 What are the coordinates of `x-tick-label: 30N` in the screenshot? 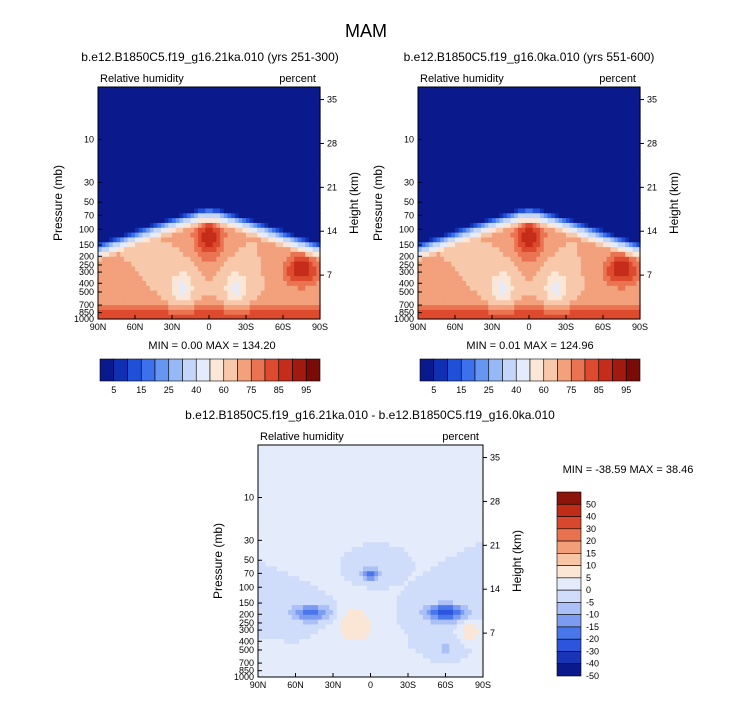 It's located at (172, 327).